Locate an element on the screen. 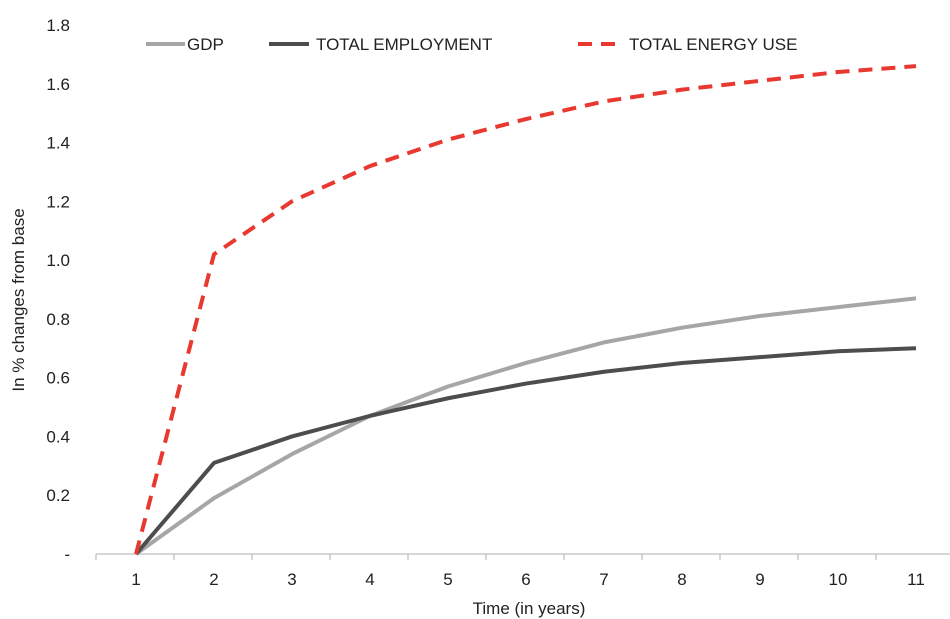  x-tick-label: 2 is located at coordinates (213, 579).